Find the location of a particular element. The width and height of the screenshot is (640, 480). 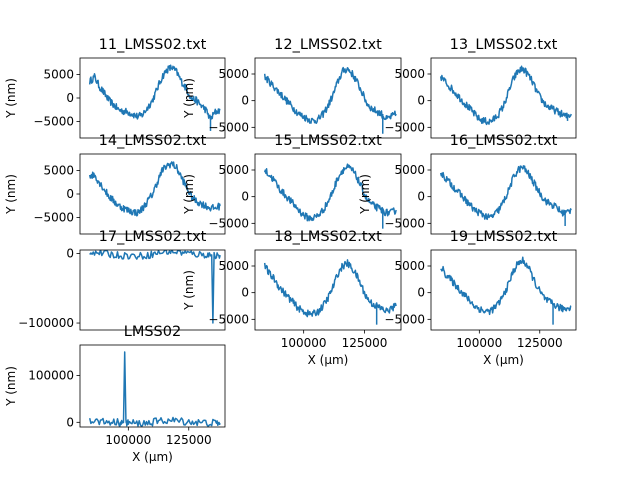

y-tick-label: 100000 is located at coordinates (51, 375).